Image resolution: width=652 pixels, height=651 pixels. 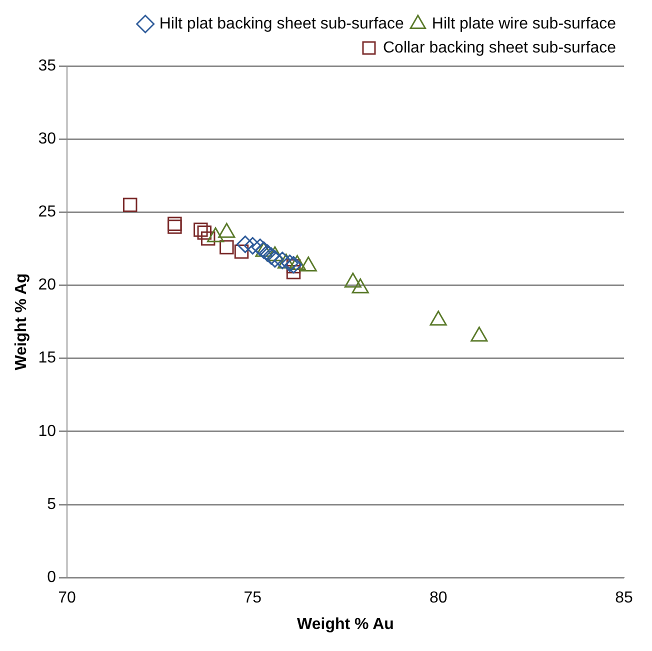 I want to click on x-tick-label: 75, so click(x=253, y=598).